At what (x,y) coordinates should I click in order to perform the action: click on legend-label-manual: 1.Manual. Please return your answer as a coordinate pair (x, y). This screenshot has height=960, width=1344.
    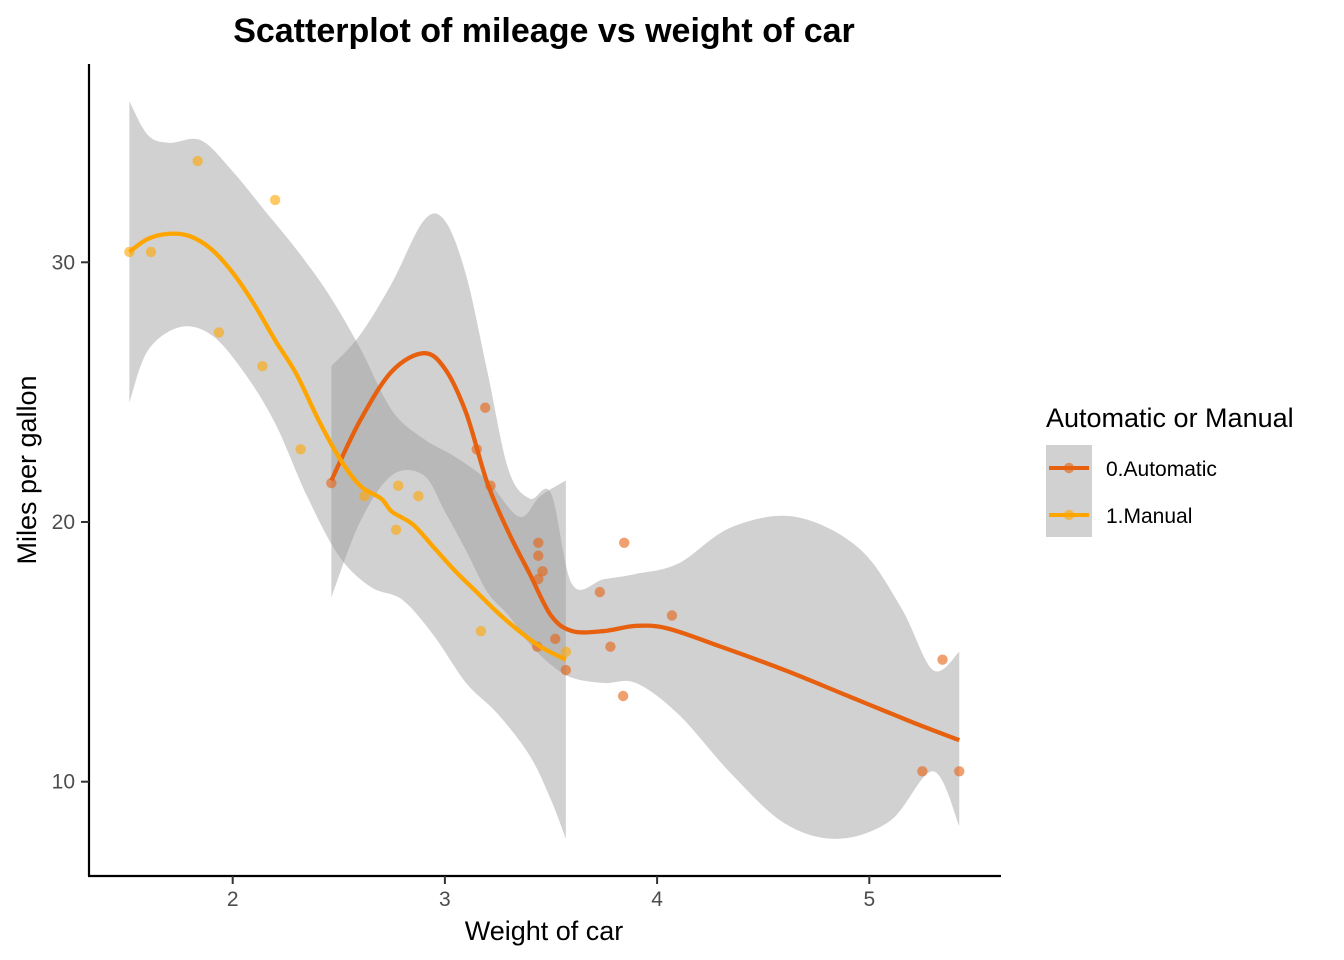
    Looking at the image, I should click on (1149, 516).